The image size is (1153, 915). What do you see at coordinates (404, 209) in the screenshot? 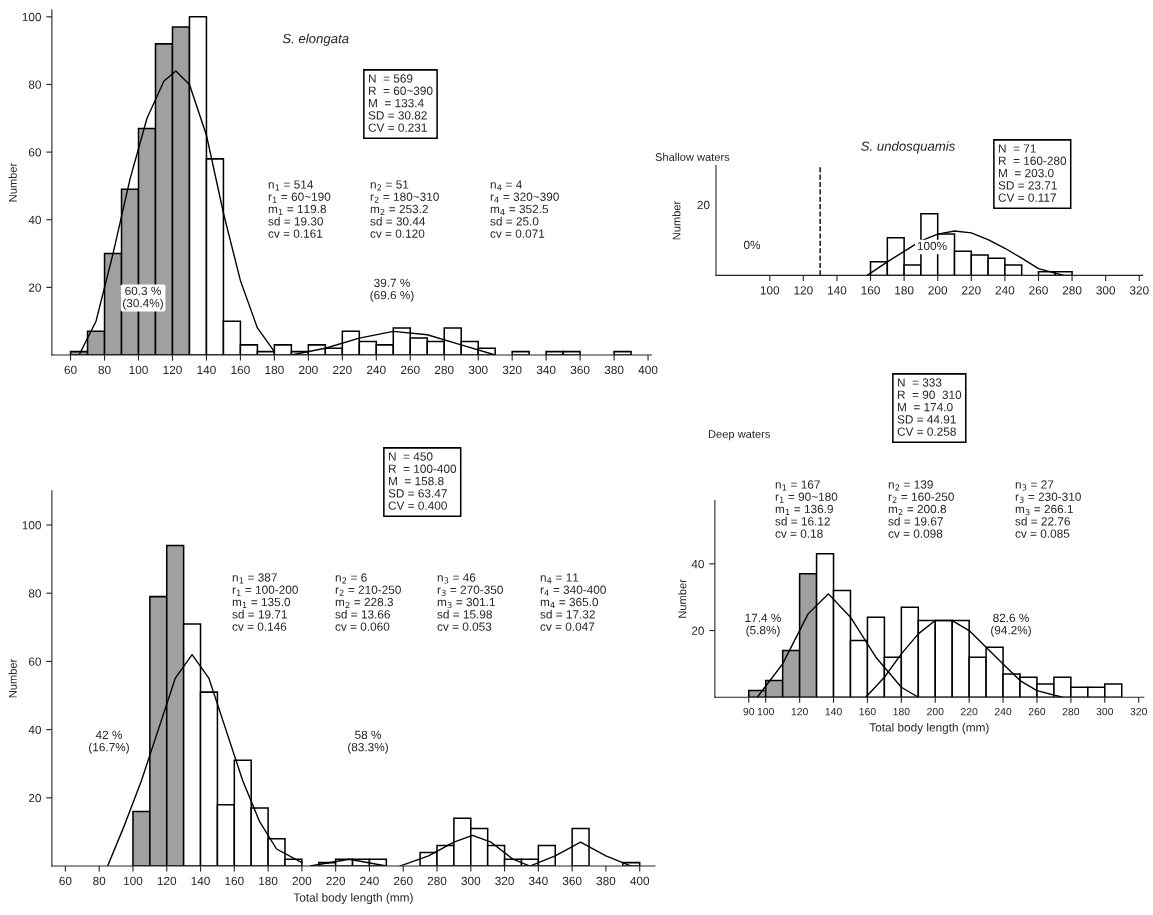
I see `text: n$_{2}$ = 51 r$_{2}$ = 180~310 m$_{2}$ = 253.2 sd = 30.44 cv = 0.120` at bounding box center [404, 209].